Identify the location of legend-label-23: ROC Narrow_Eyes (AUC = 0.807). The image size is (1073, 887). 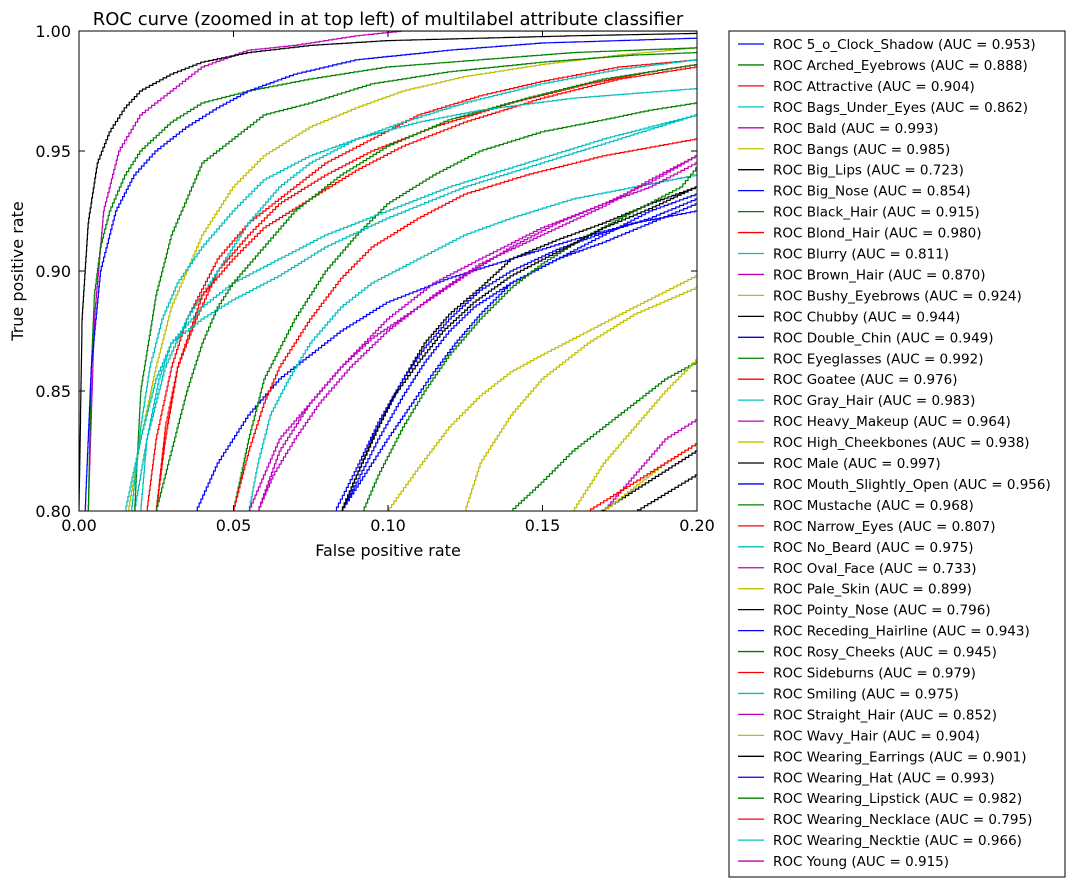
(884, 527).